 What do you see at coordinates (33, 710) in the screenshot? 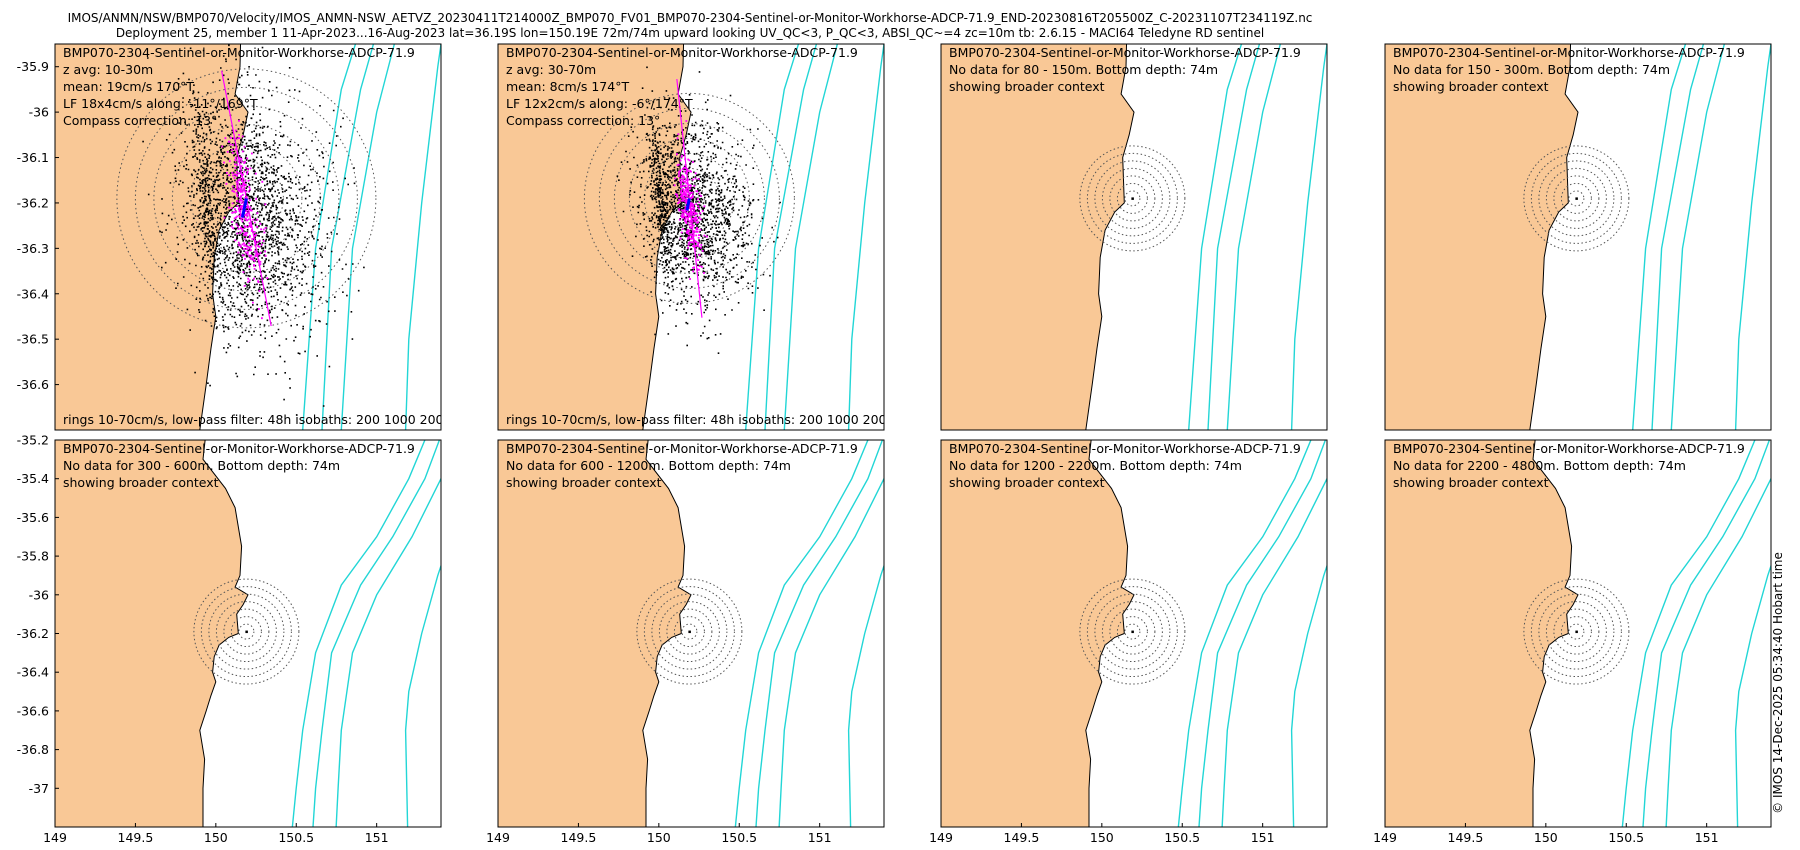
I see `y-tick-label: -36.6` at bounding box center [33, 710].